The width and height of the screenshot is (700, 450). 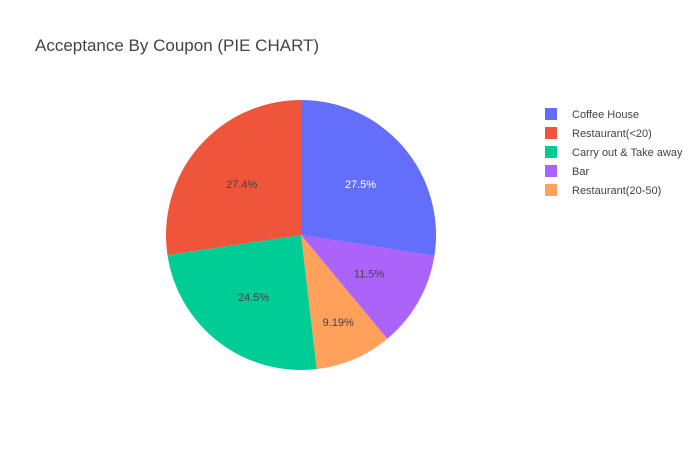 I want to click on chart-title: Acceptance By Coupon (PIE CHART), so click(x=177, y=45).